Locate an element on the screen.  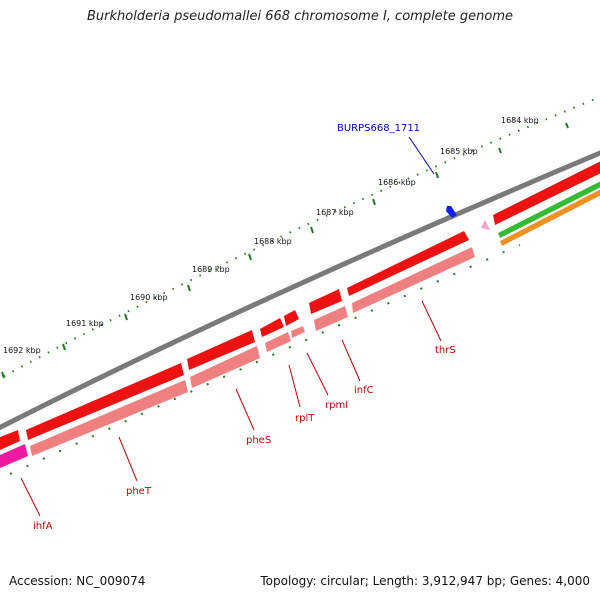
scale-label: 1685 kbp is located at coordinates (459, 151).